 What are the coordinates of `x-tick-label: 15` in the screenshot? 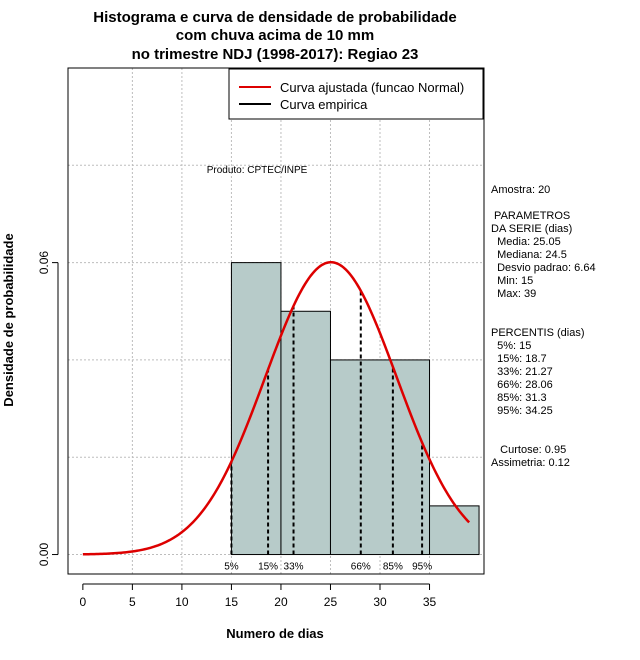 It's located at (232, 602).